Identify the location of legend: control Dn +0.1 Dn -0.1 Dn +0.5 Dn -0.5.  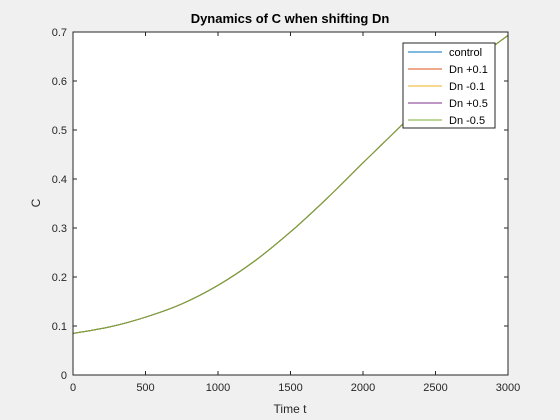
(449, 85).